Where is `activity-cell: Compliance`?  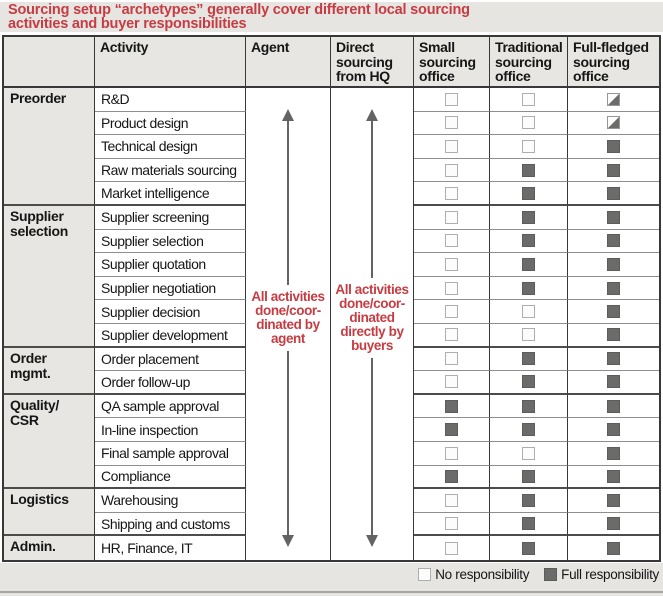 activity-cell: Compliance is located at coordinates (170, 477).